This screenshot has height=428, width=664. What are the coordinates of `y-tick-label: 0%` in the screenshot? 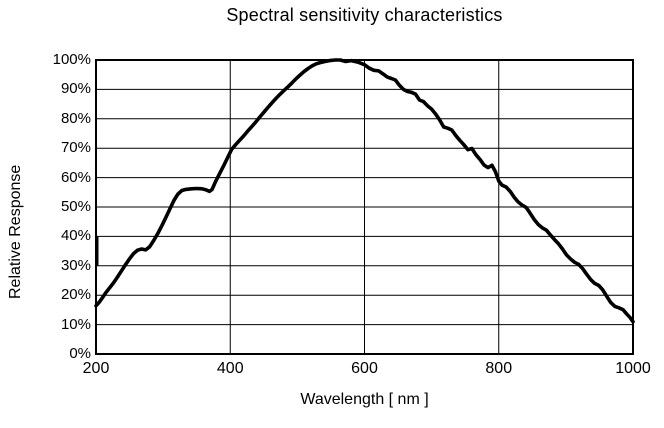 It's located at (80, 353).